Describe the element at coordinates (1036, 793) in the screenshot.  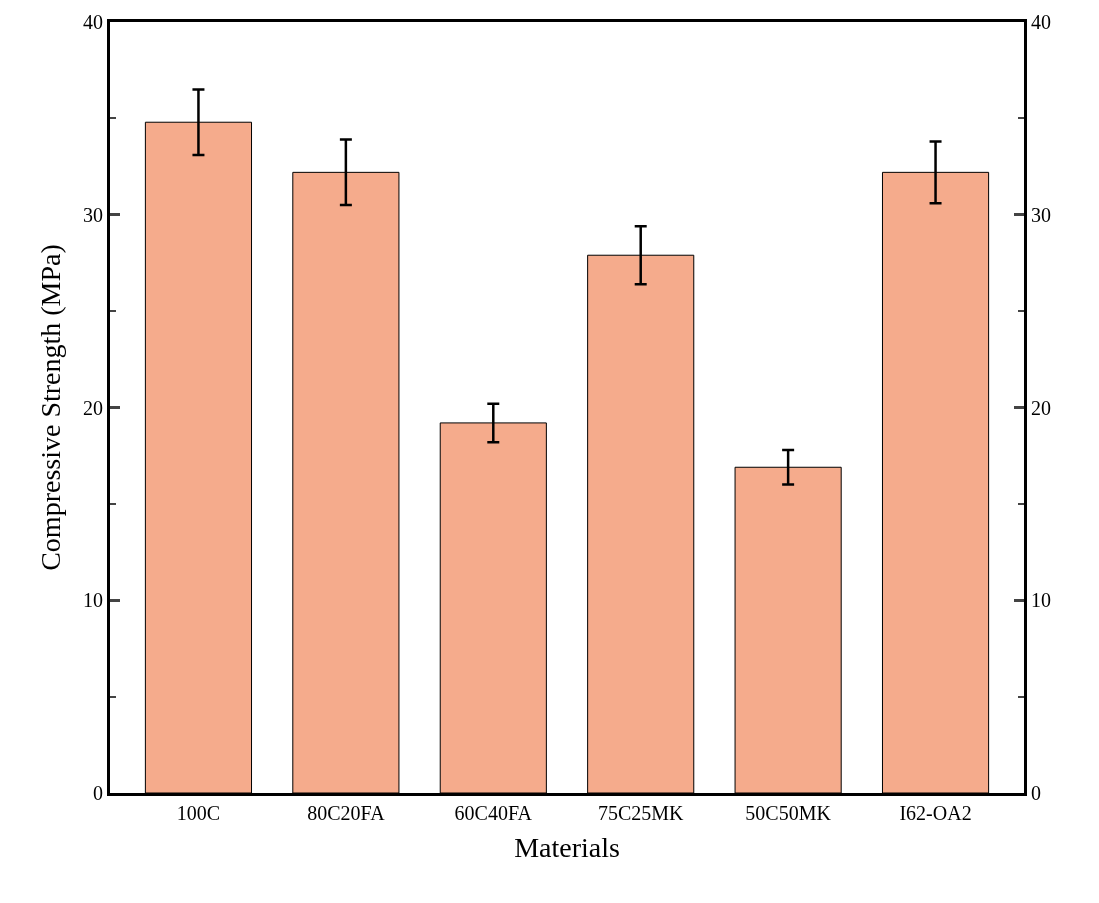
I see `y2-tick-label: 0` at that location.